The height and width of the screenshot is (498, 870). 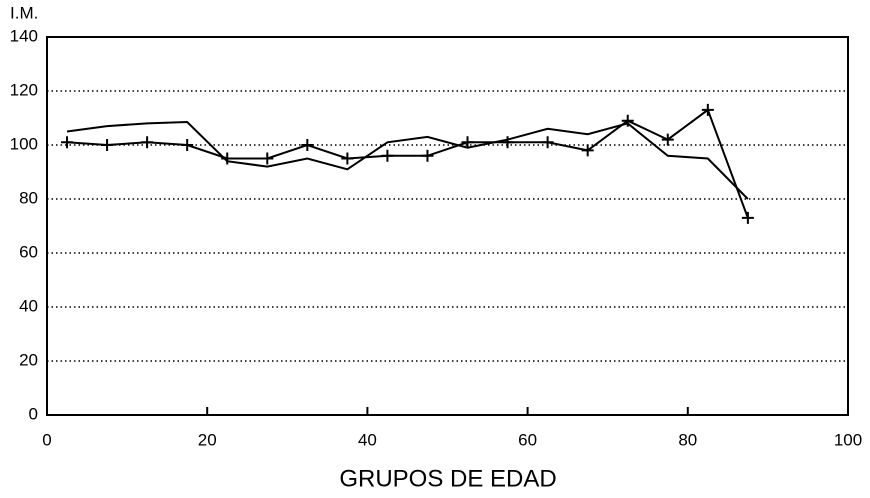 What do you see at coordinates (848, 439) in the screenshot?
I see `x-tick-label: 100` at bounding box center [848, 439].